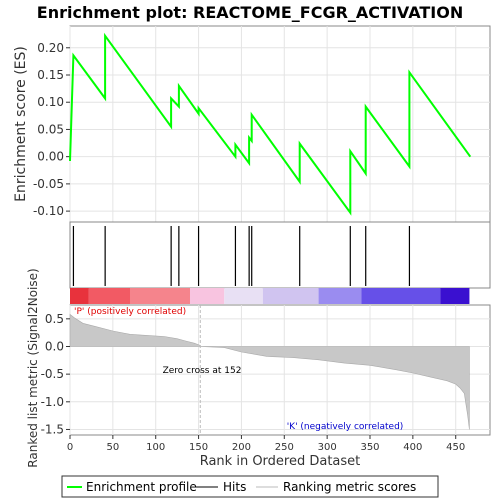 Image resolution: width=500 pixels, height=500 pixels. I want to click on rank-heat-bar, so click(270, 296).